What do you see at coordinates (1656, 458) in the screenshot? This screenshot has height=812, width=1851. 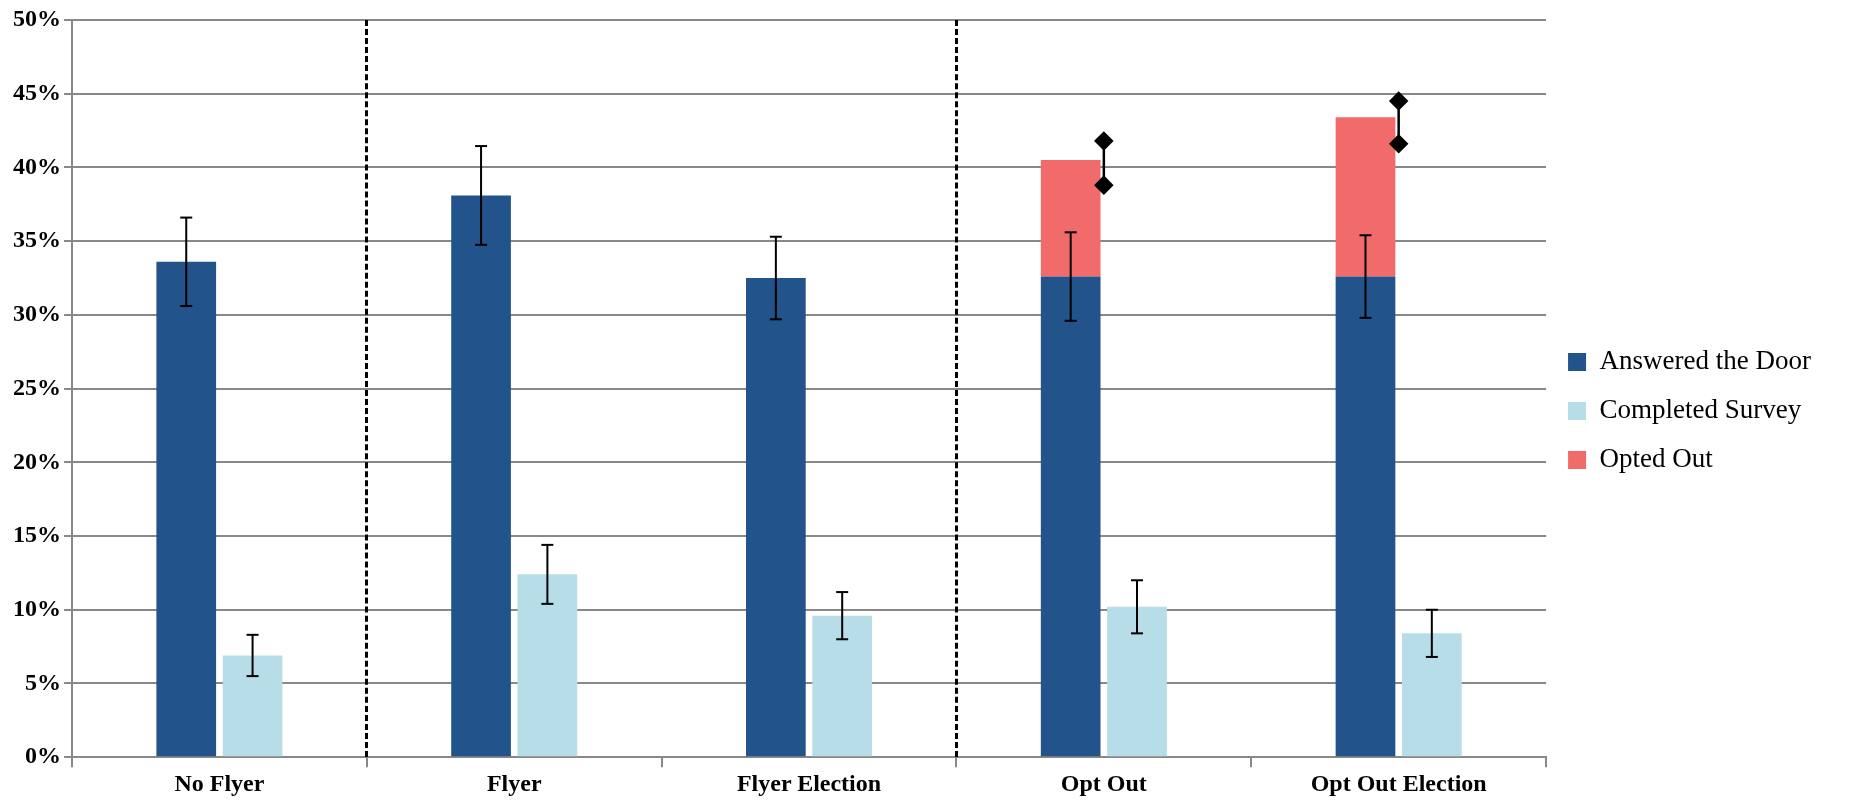 I see `legend-label: Opted Out` at bounding box center [1656, 458].